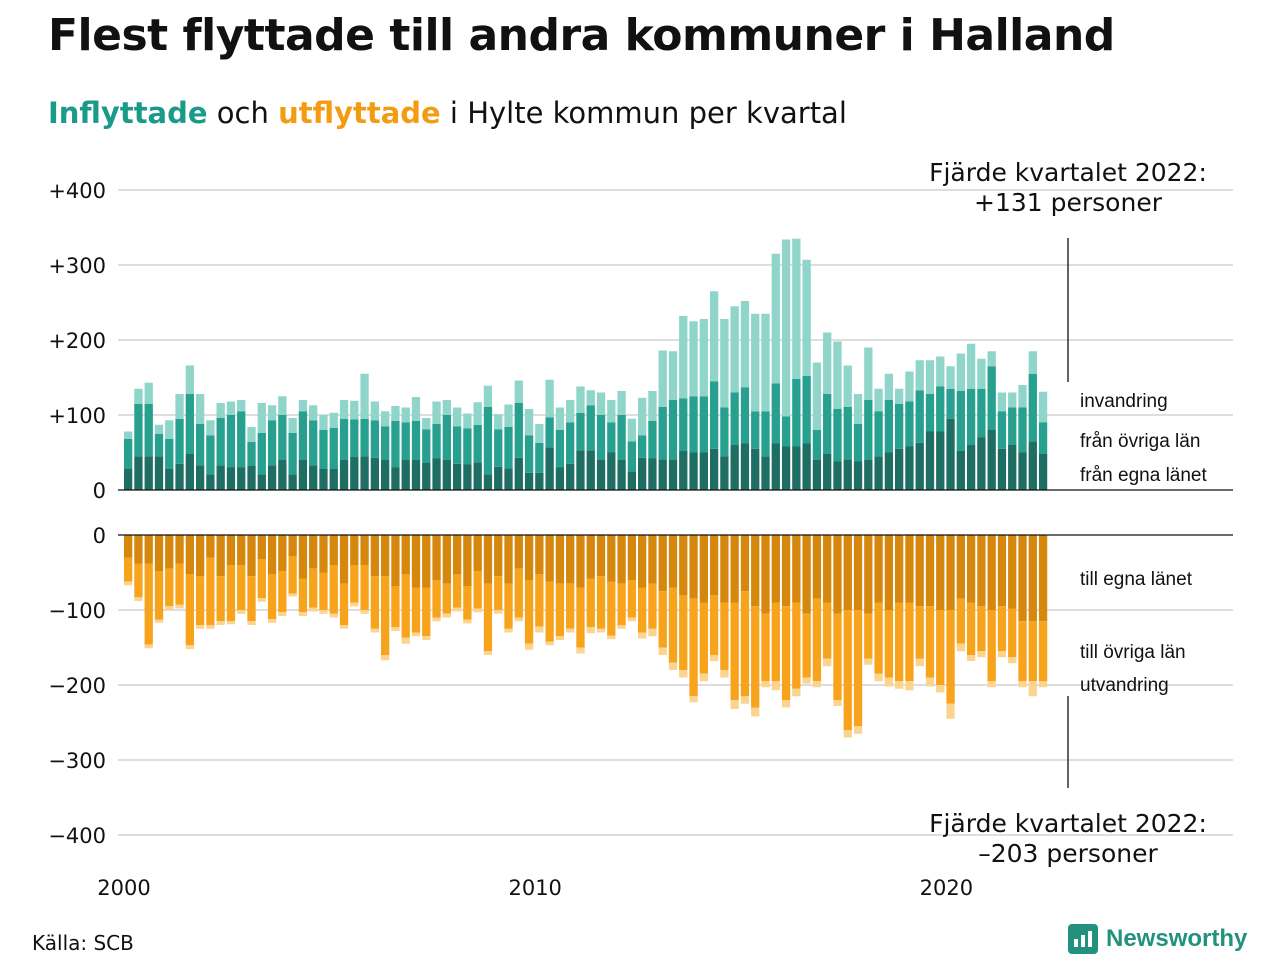 The height and width of the screenshot is (960, 1280). What do you see at coordinates (946, 888) in the screenshot?
I see `x-tick-label: 2020` at bounding box center [946, 888].